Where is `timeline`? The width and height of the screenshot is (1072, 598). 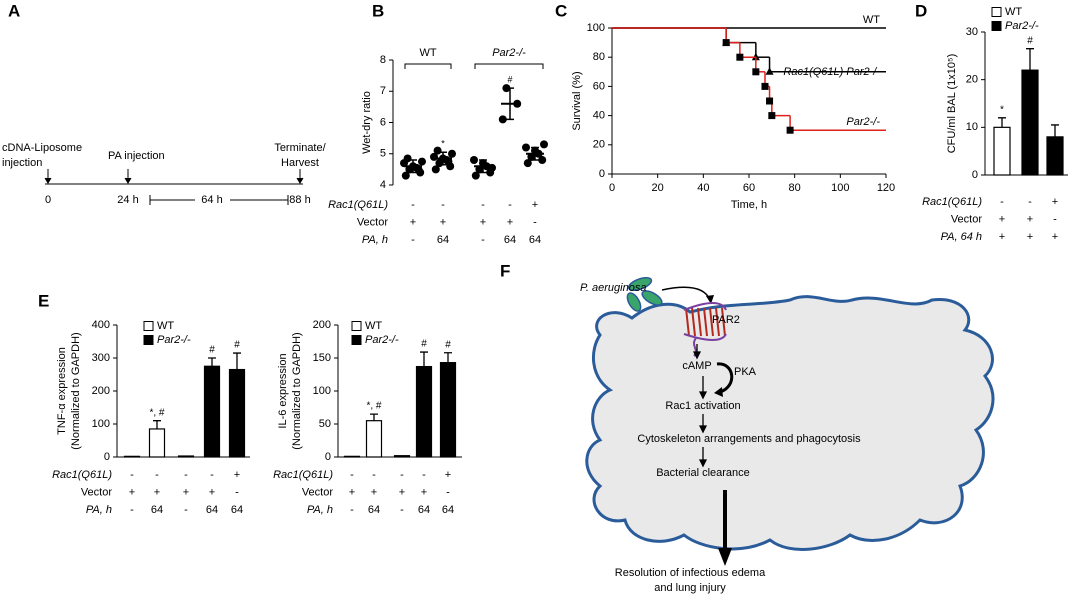 timeline is located at coordinates (174, 187).